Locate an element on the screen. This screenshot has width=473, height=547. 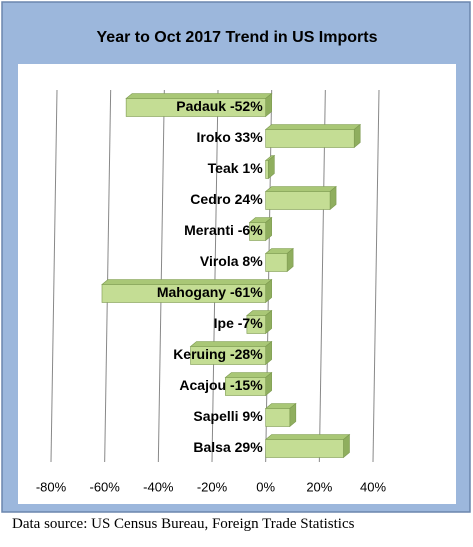
bar-label: Meranti -6% is located at coordinates (223, 230).